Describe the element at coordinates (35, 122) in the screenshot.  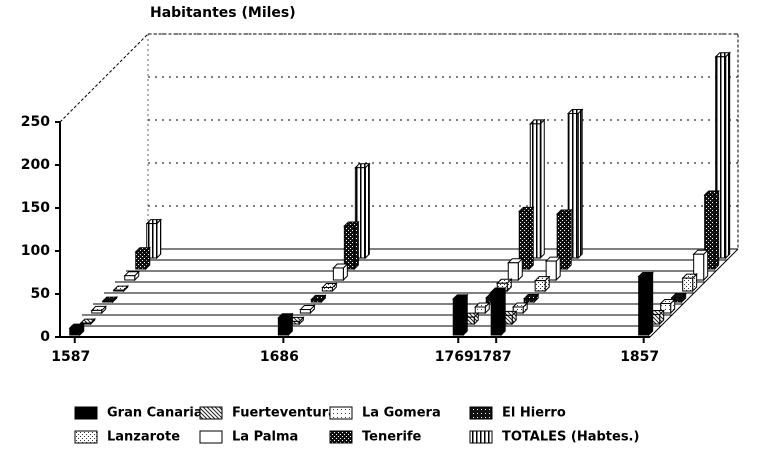
I see `y-tick-label: 250` at that location.